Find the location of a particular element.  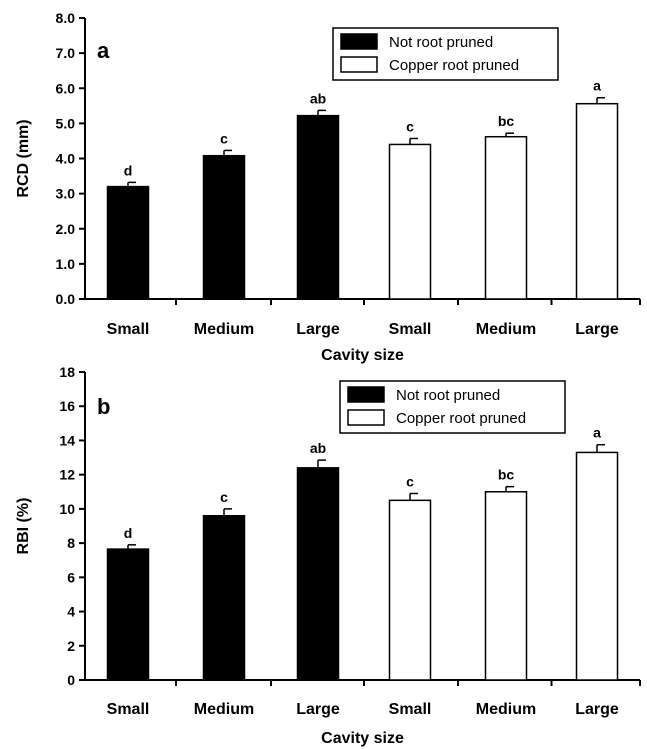

y-tick-label: 2.0 is located at coordinates (66, 229).